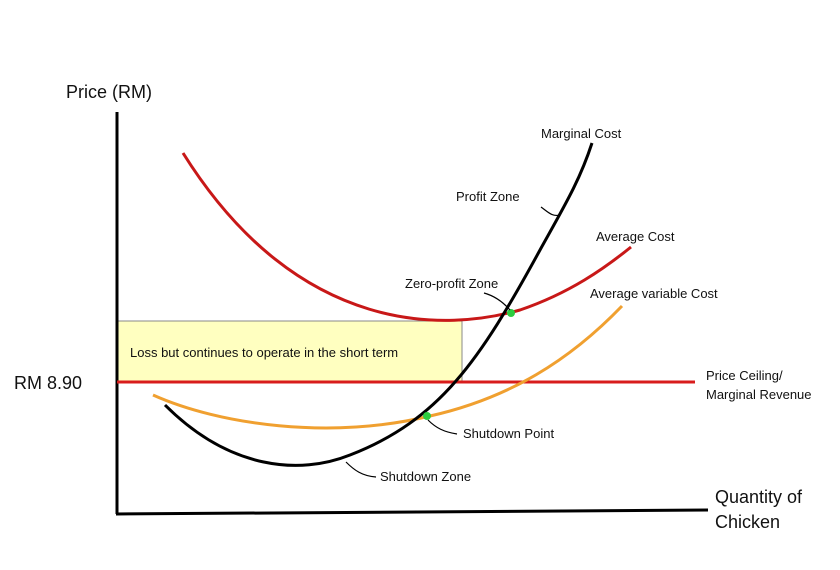 The width and height of the screenshot is (840, 570). Describe the element at coordinates (654, 293) in the screenshot. I see `average-variable-cost-label: Average variable Cost` at that location.